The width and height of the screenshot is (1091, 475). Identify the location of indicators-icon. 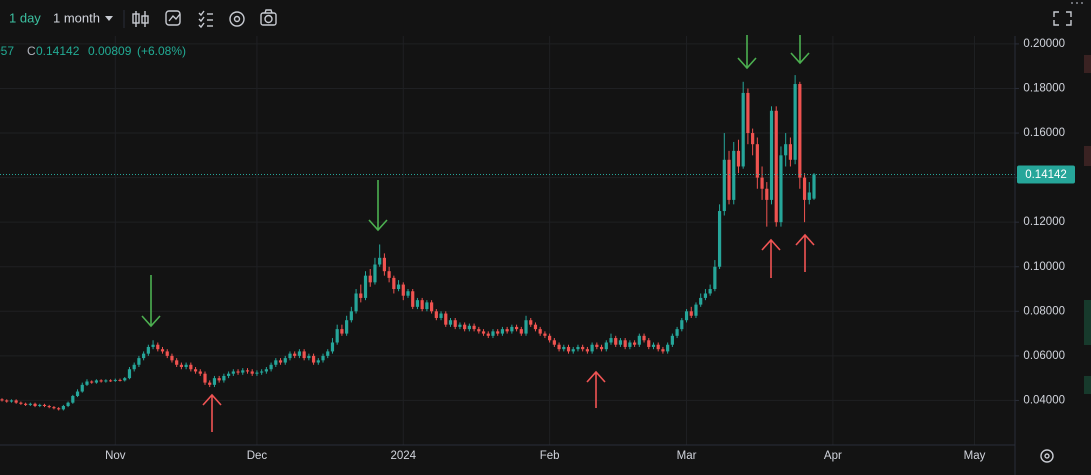
(173, 18).